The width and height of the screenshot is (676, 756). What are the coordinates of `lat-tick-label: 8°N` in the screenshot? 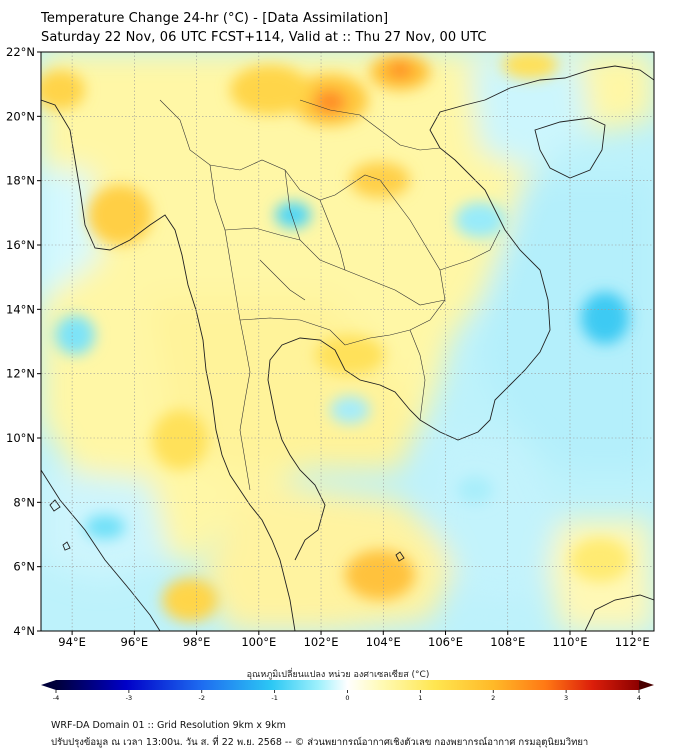 It's located at (24, 502).